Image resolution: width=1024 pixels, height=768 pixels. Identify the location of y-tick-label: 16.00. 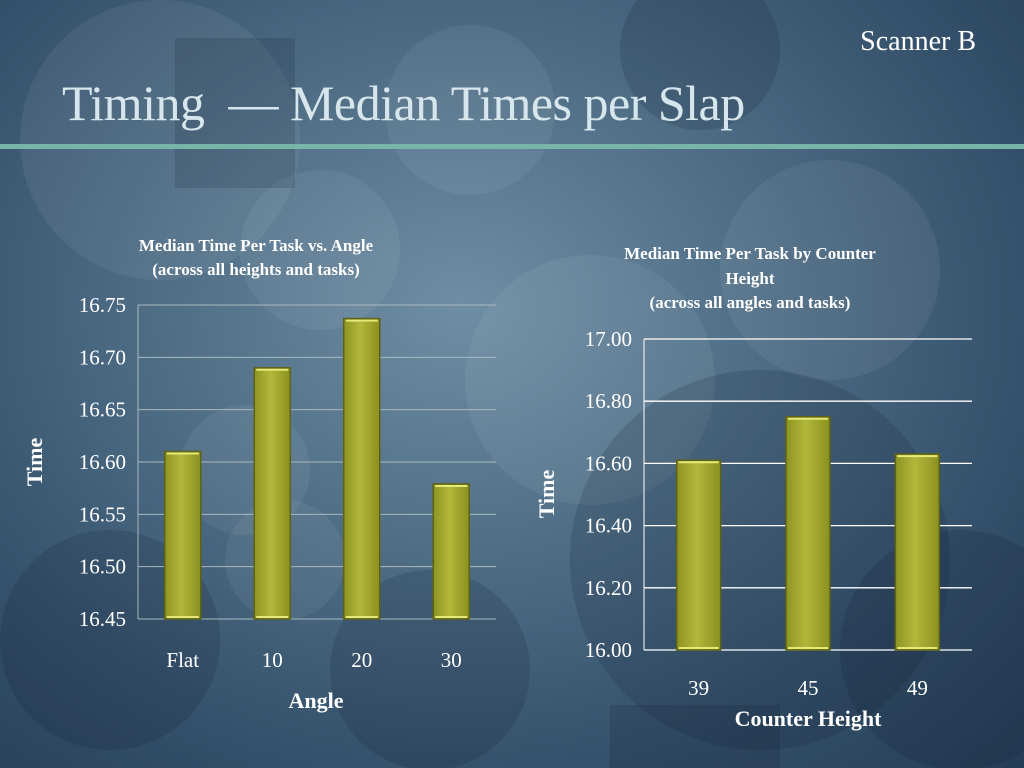
(608, 650).